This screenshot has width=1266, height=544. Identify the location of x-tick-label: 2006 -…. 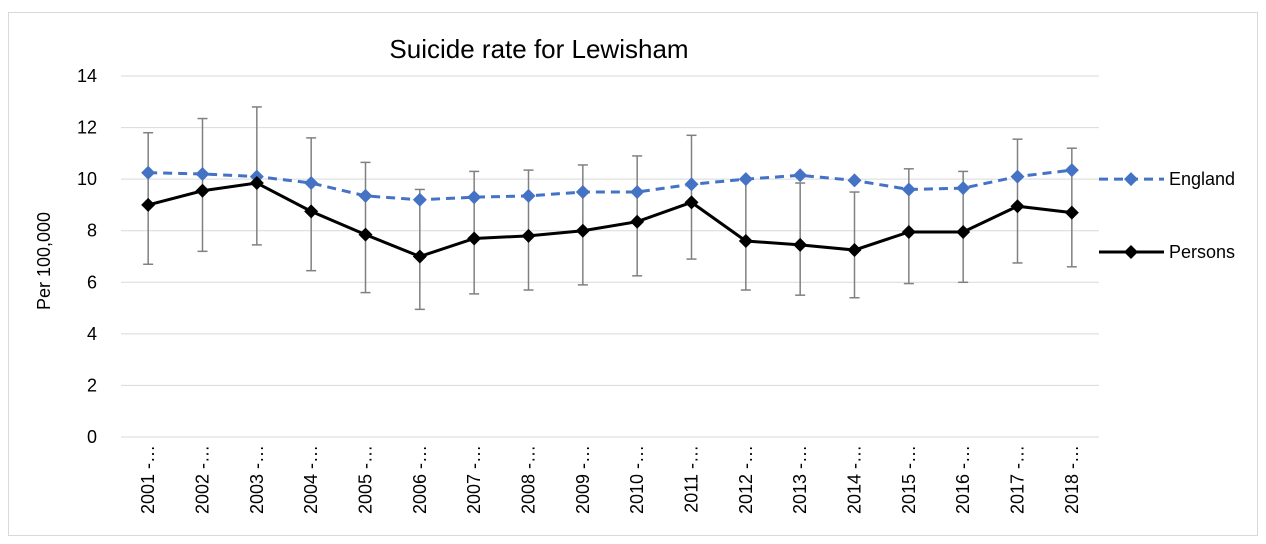
(420, 479).